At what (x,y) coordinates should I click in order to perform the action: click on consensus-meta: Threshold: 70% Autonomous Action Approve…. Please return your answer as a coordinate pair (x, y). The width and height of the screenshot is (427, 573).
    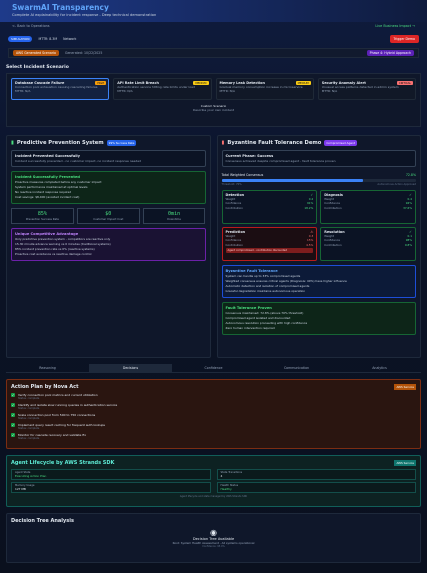
    Looking at the image, I should click on (319, 184).